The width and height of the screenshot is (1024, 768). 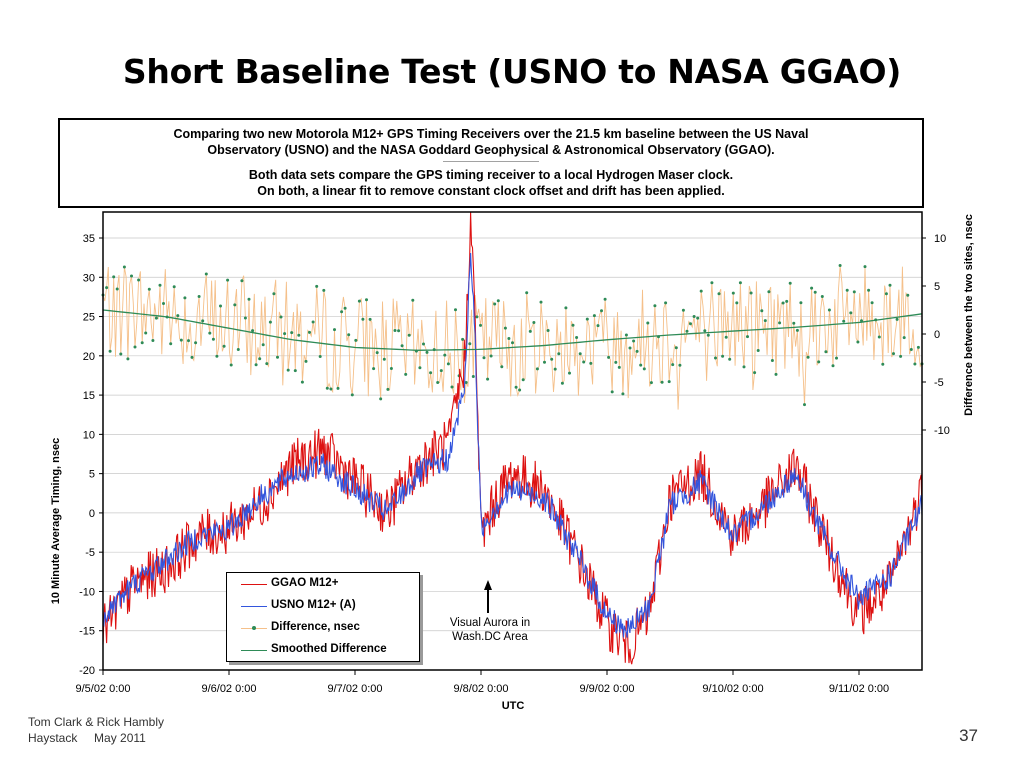 What do you see at coordinates (488, 596) in the screenshot?
I see `annotation-arrow` at bounding box center [488, 596].